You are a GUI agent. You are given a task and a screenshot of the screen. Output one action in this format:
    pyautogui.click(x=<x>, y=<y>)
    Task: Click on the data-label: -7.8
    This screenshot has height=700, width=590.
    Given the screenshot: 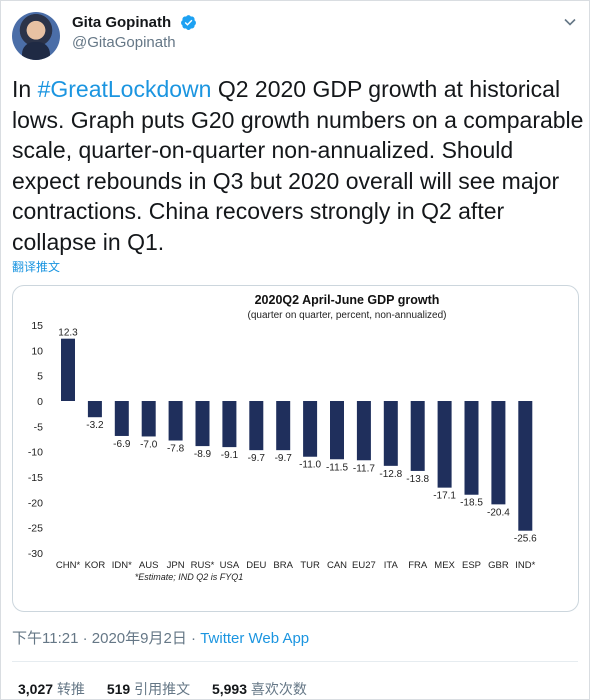 What is the action you would take?
    pyautogui.click(x=176, y=449)
    